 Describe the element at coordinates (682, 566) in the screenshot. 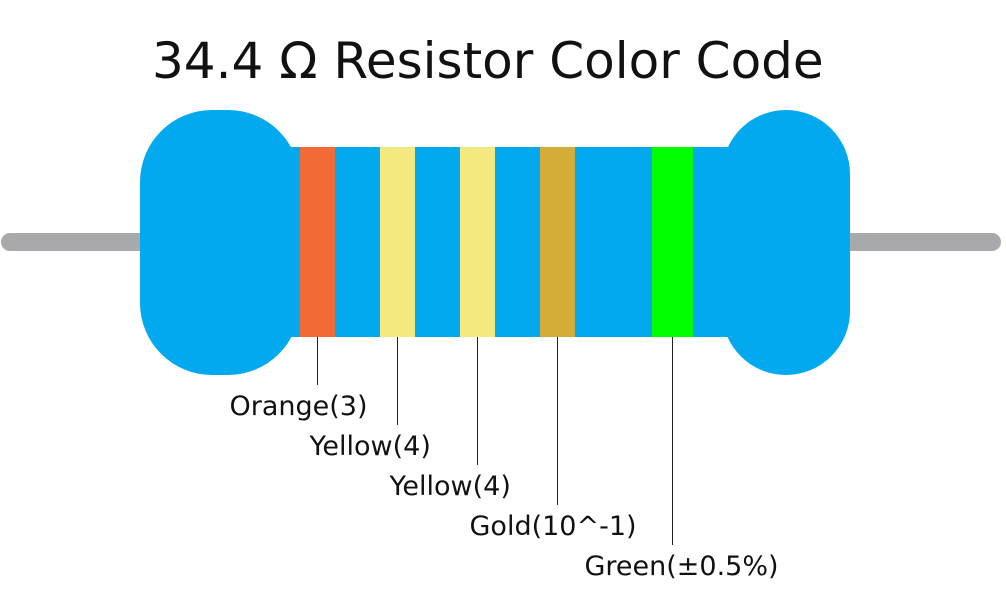

I see `band-label: Green(±0.5%)` at that location.